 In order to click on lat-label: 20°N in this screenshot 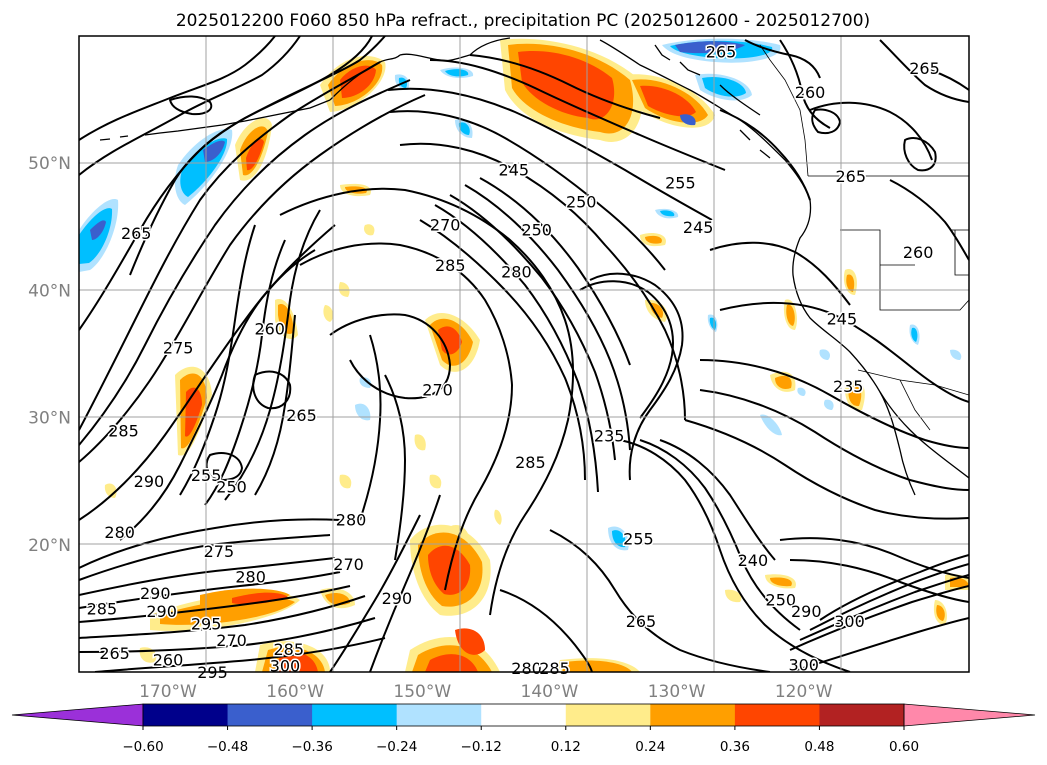, I will do `click(49, 546)`.